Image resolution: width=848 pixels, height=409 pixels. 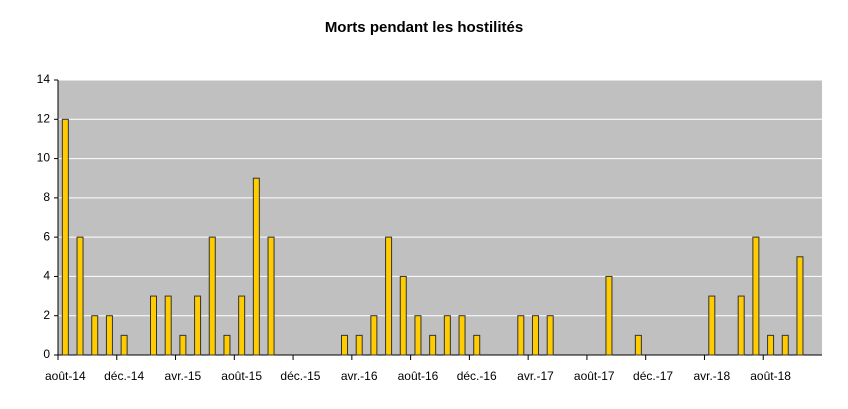 I want to click on x-tick-label: août-18, so click(x=770, y=376).